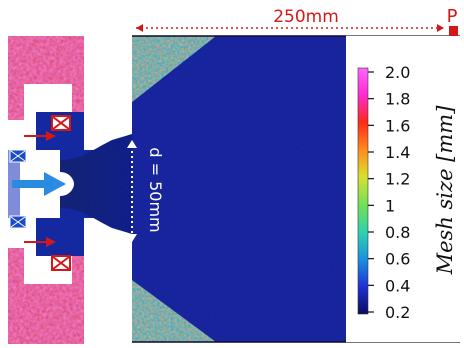  I want to click on length-dimension: 250mm, so click(290, 19).